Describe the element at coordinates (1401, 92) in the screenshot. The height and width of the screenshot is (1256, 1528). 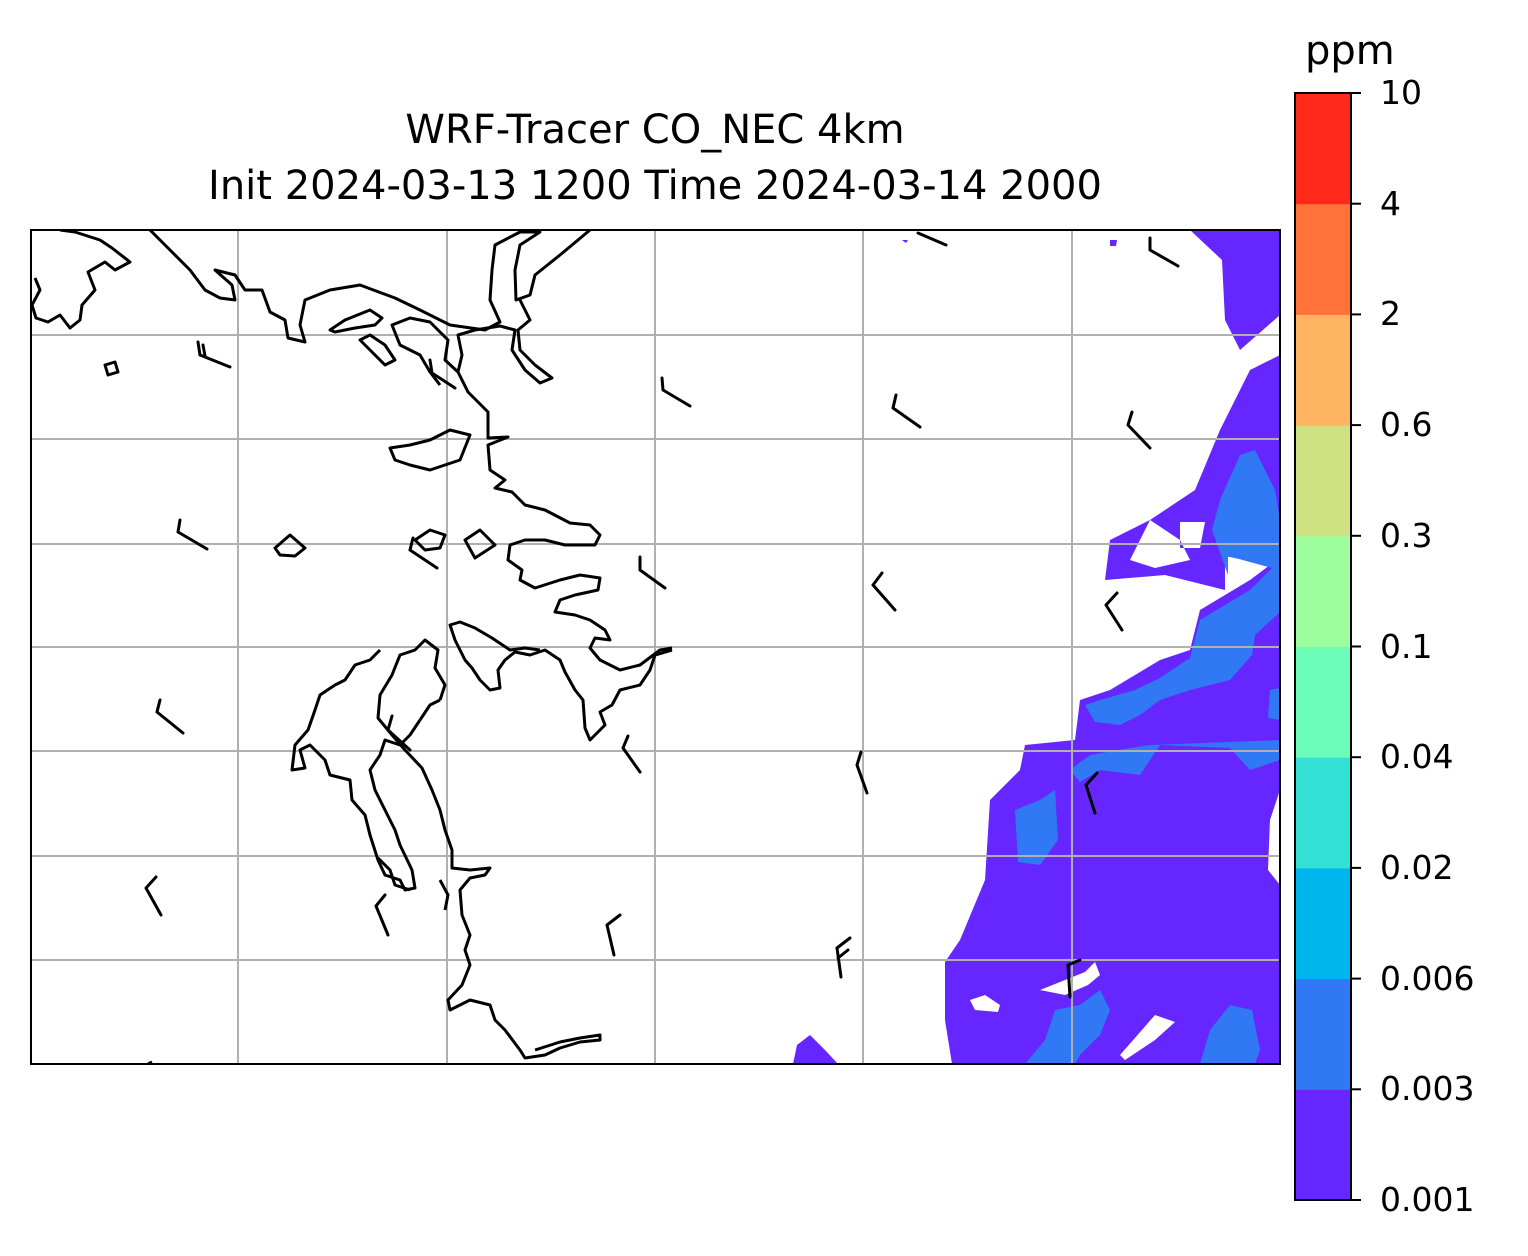
I see `colorbar-tick-label: 10` at that location.